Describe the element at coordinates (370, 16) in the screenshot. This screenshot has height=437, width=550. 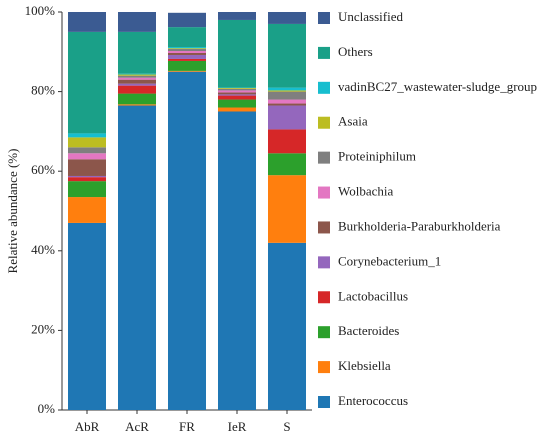
I see `legend-label: Unclassified` at that location.